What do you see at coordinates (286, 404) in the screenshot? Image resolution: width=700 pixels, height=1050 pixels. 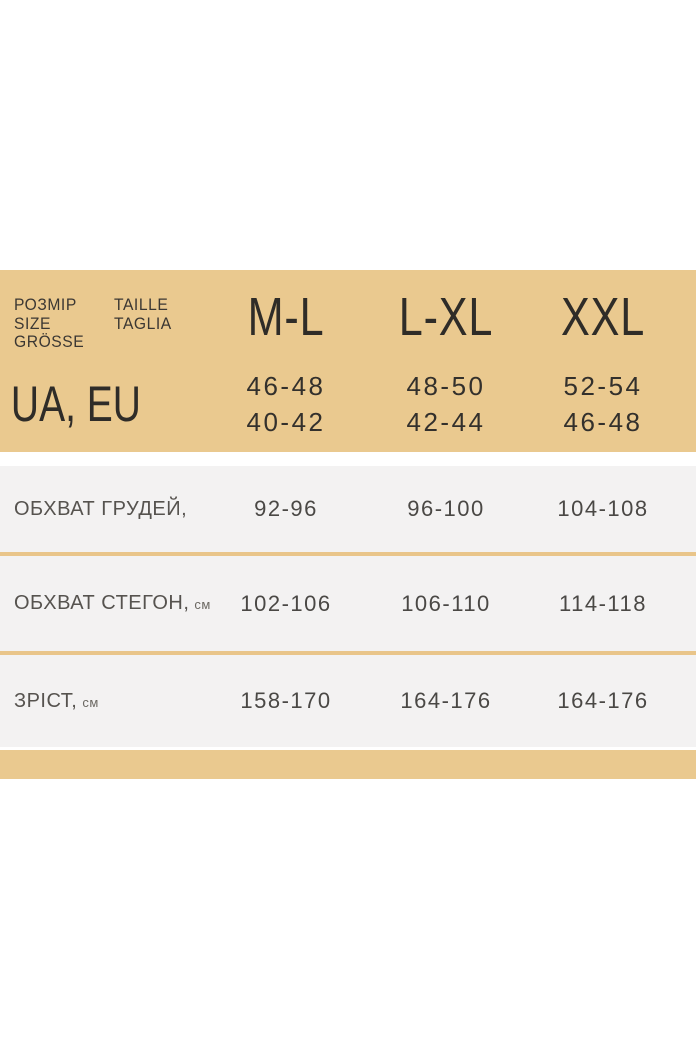 I see `sizes-m-l: 46-48 40-42` at bounding box center [286, 404].